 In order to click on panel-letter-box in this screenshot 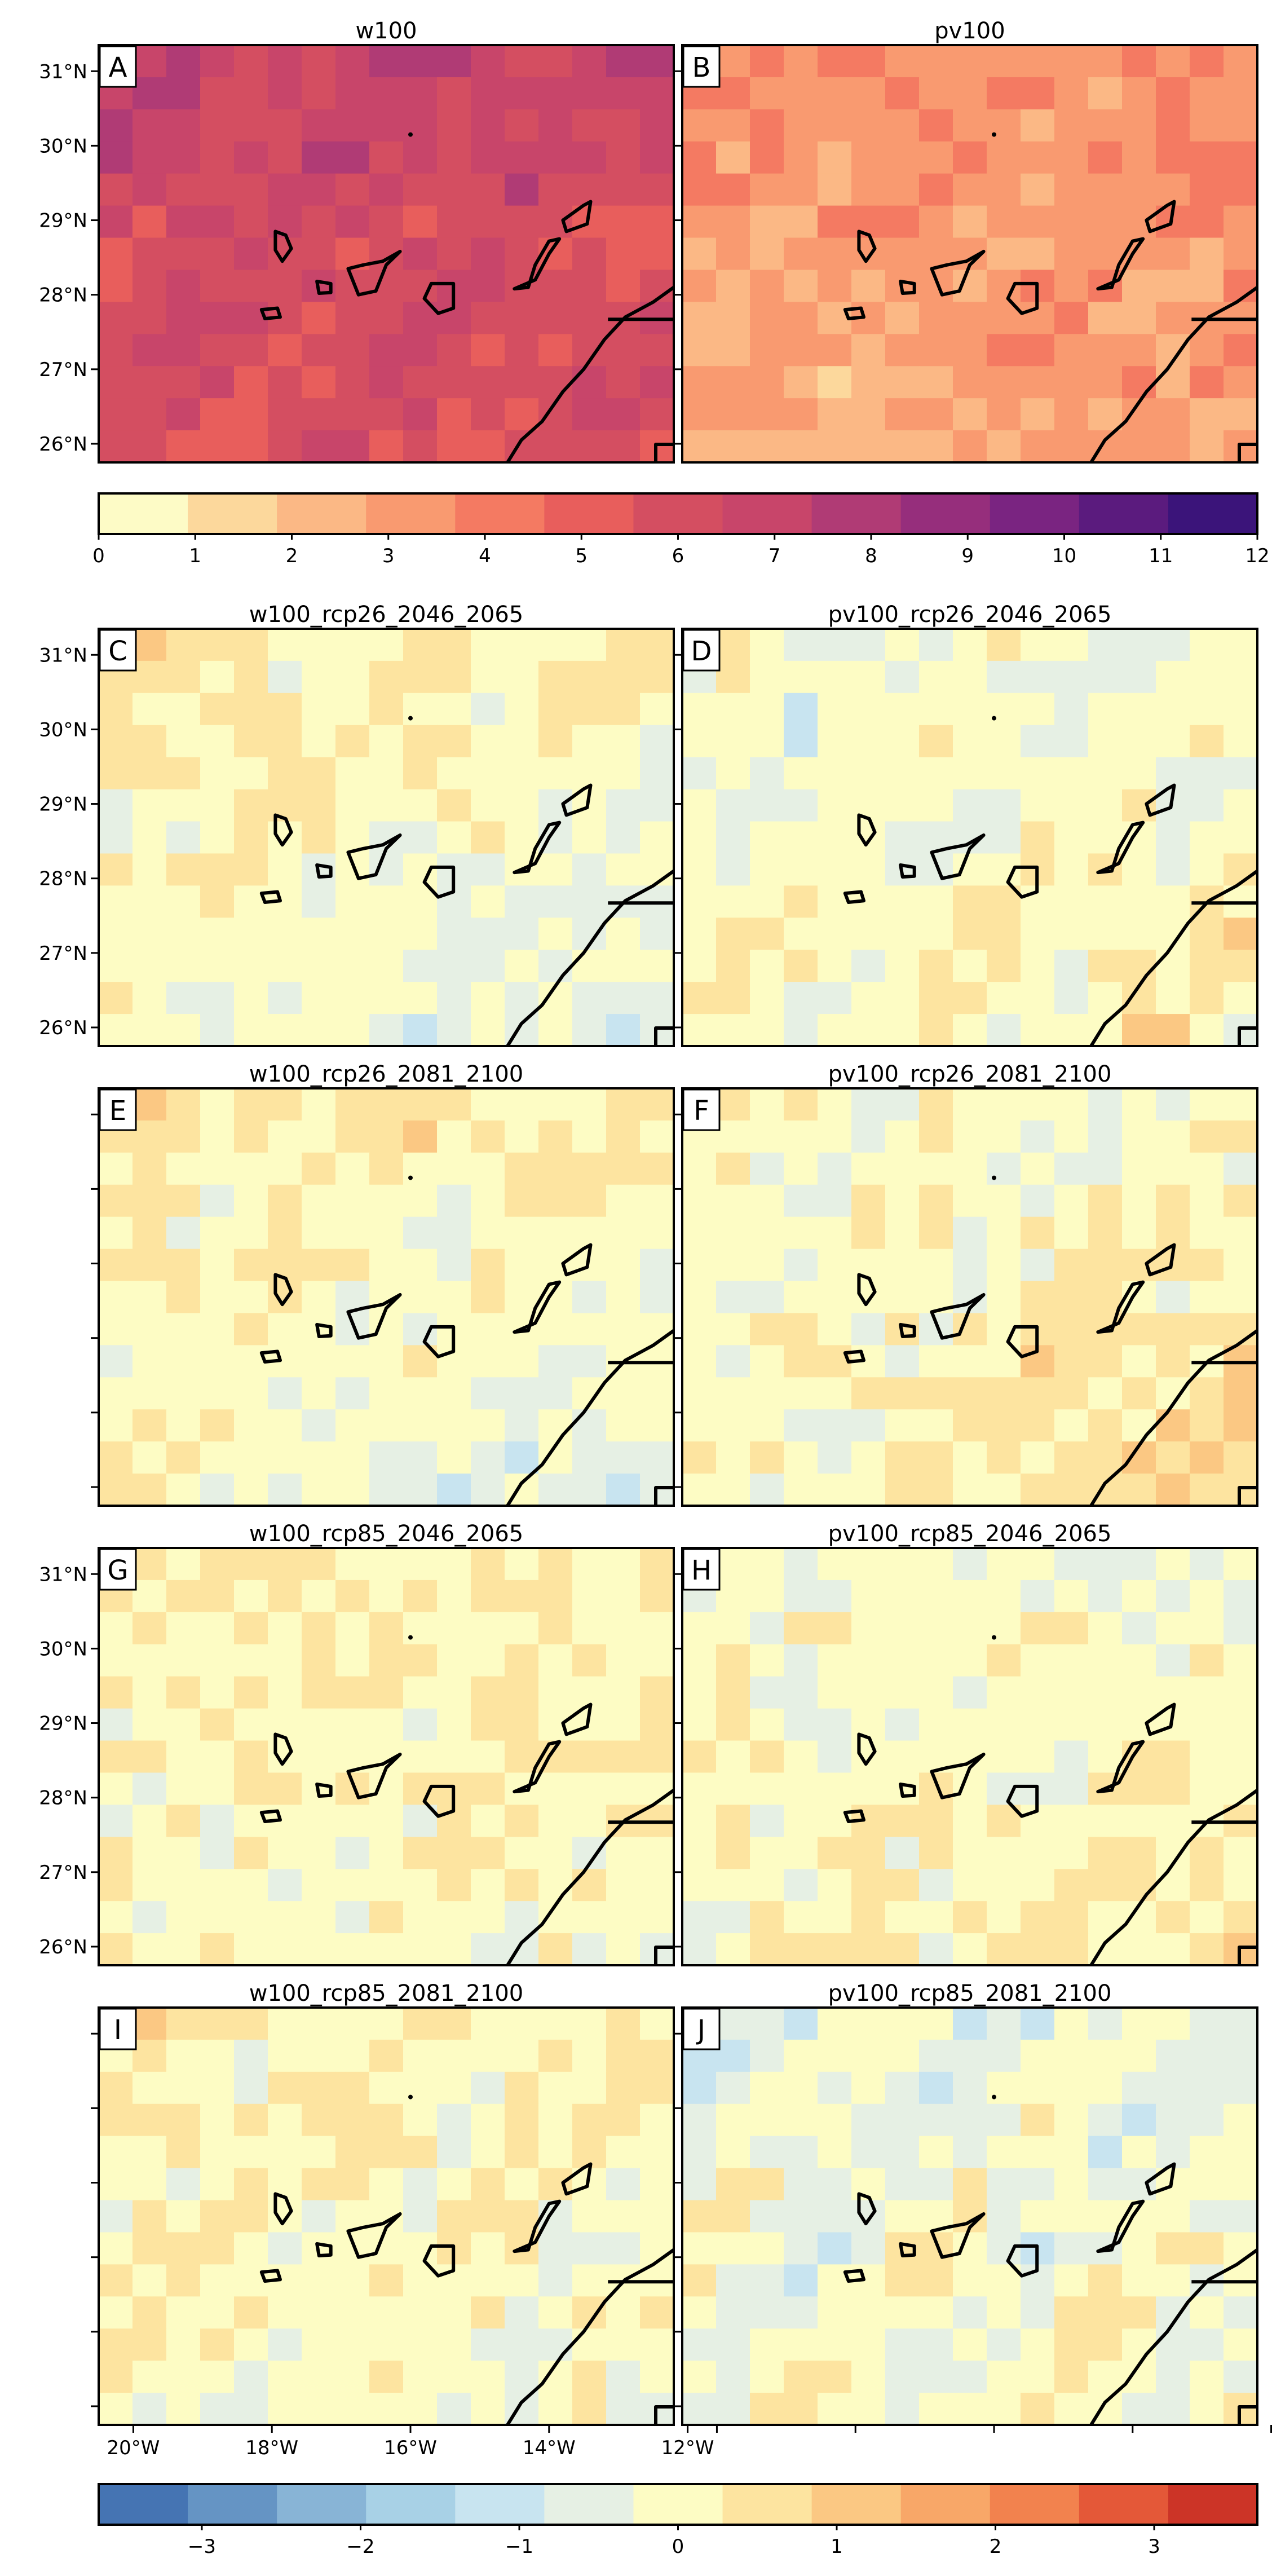, I will do `click(118, 650)`.